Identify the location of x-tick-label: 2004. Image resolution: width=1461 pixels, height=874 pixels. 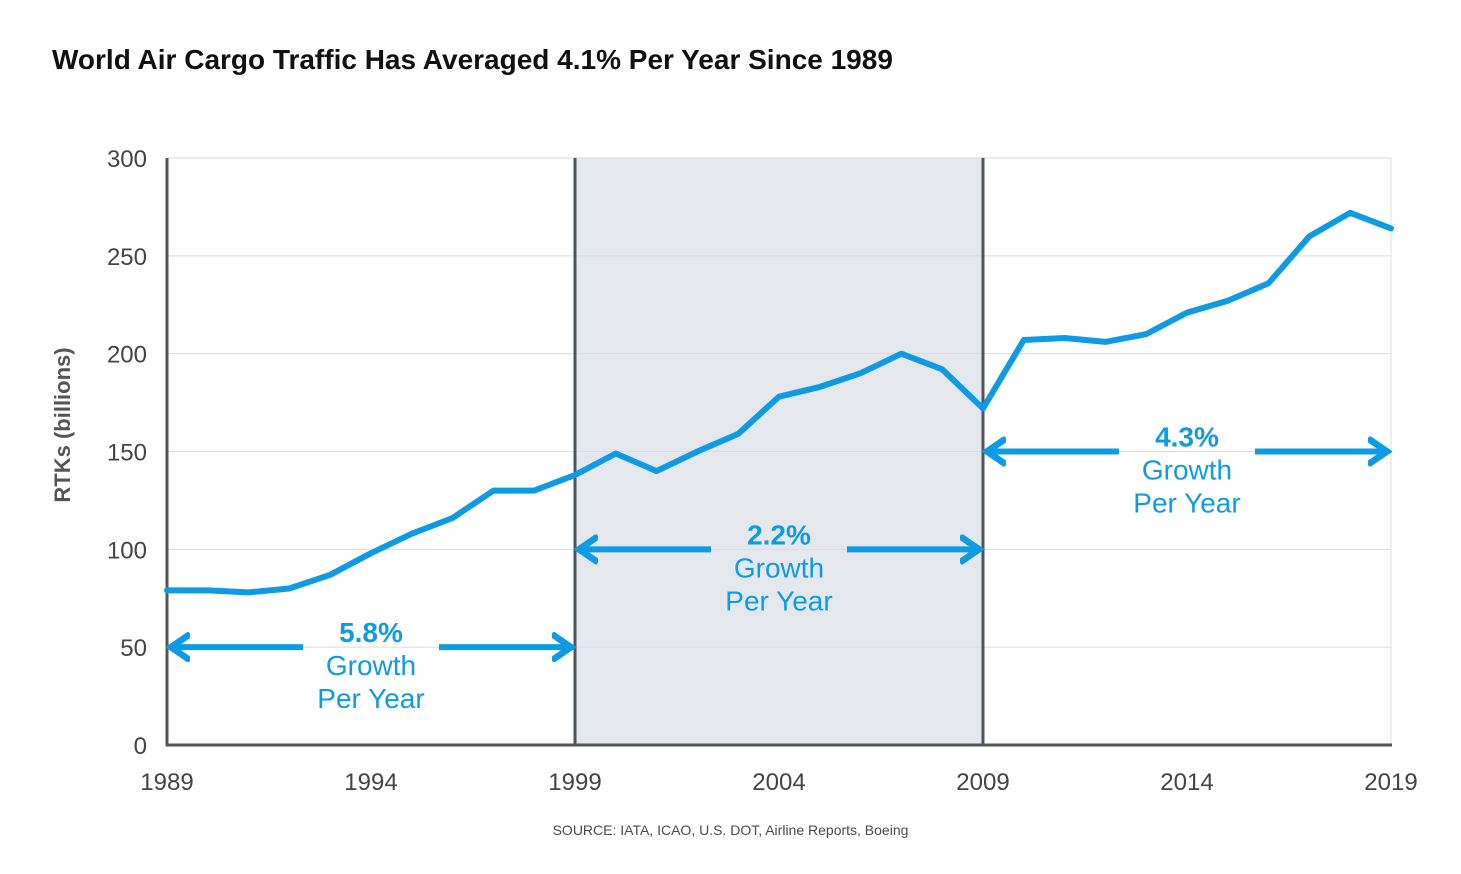
(778, 782).